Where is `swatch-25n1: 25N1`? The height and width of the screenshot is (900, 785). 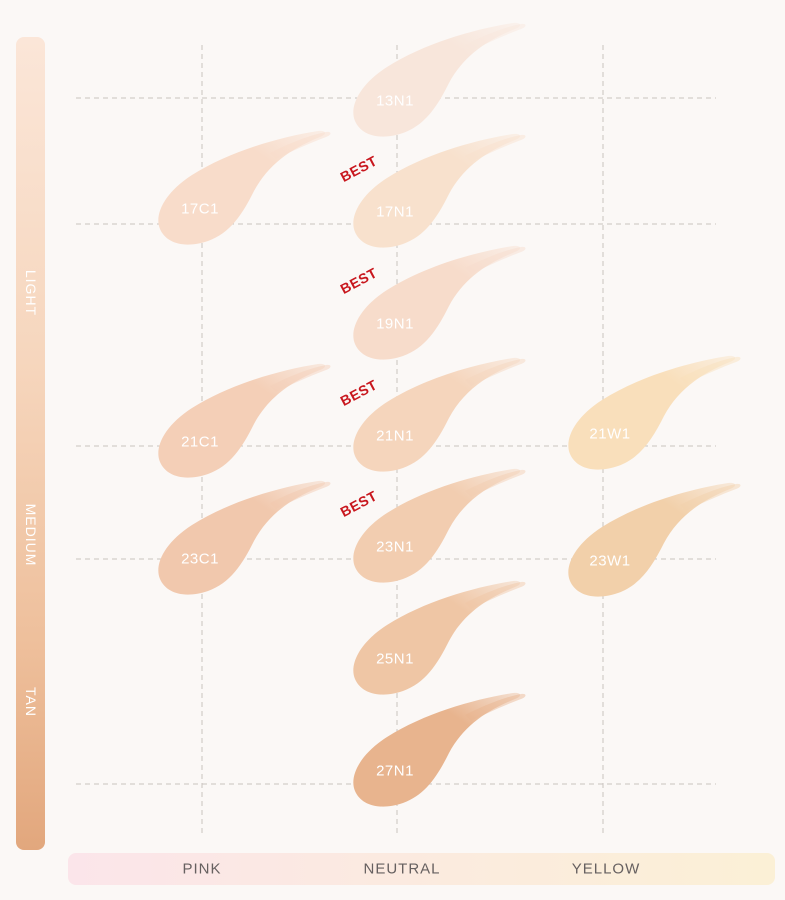 swatch-25n1: 25N1 is located at coordinates (445, 649).